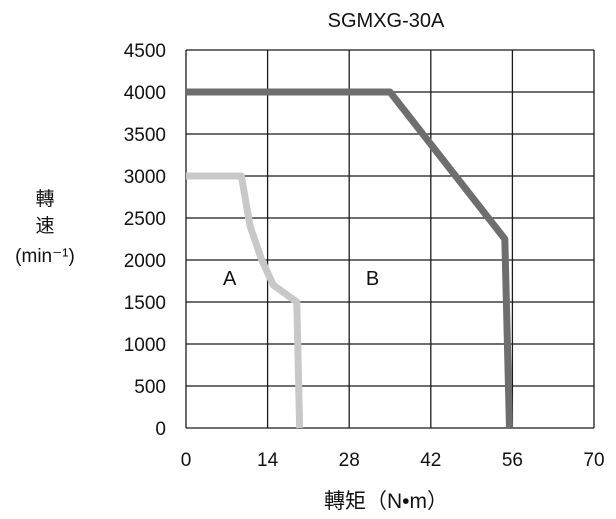 This screenshot has width=616, height=519. Describe the element at coordinates (186, 460) in the screenshot. I see `x-tick-label-0: 0` at that location.